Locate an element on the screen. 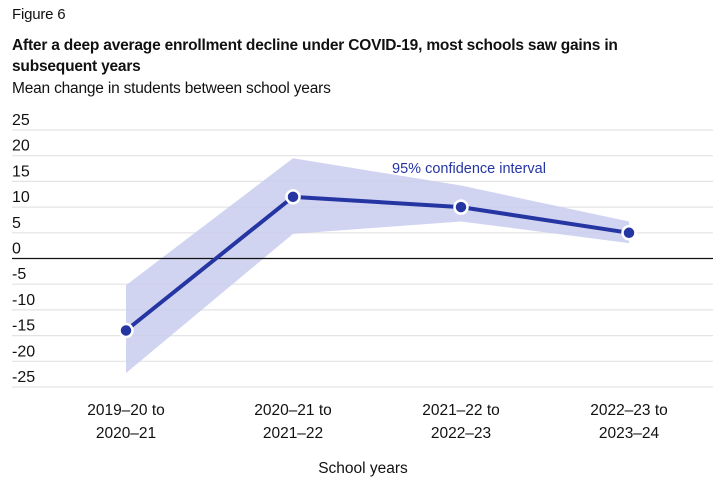 This screenshot has height=482, width=719. y-tick-label: -20 is located at coordinates (23, 351).